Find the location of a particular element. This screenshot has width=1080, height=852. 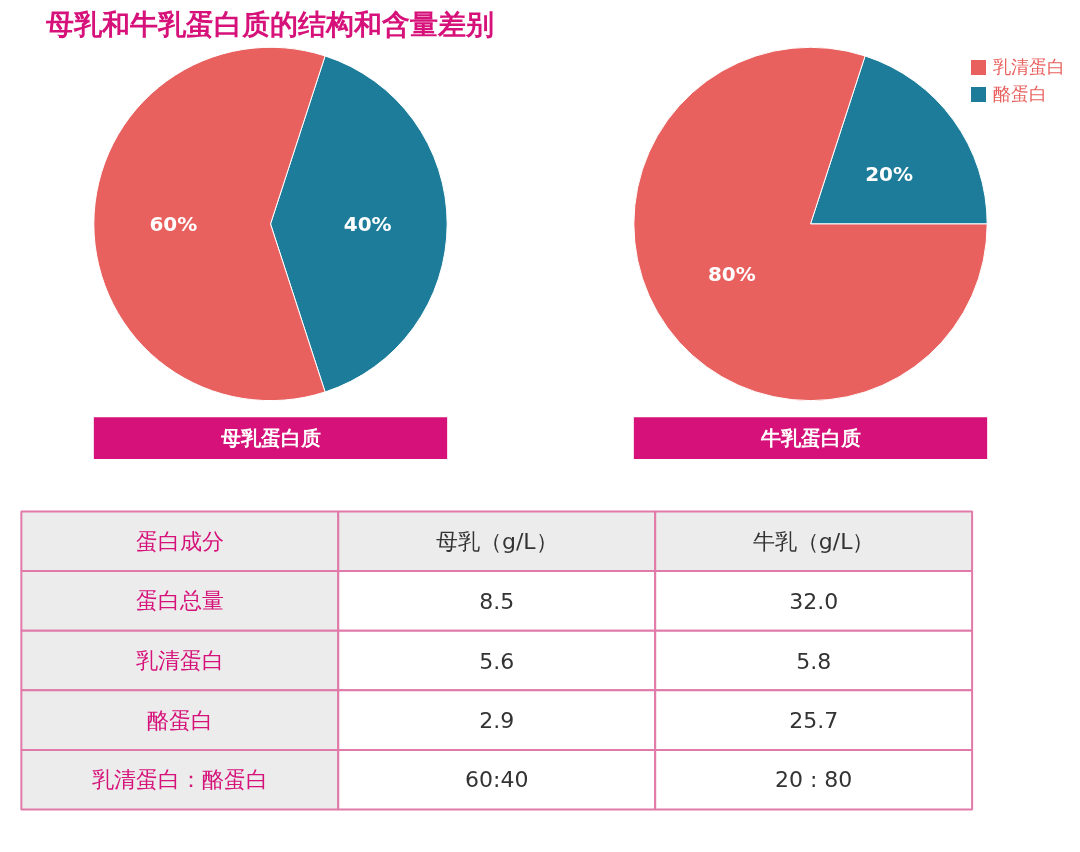

text: 5.6 is located at coordinates (497, 661).